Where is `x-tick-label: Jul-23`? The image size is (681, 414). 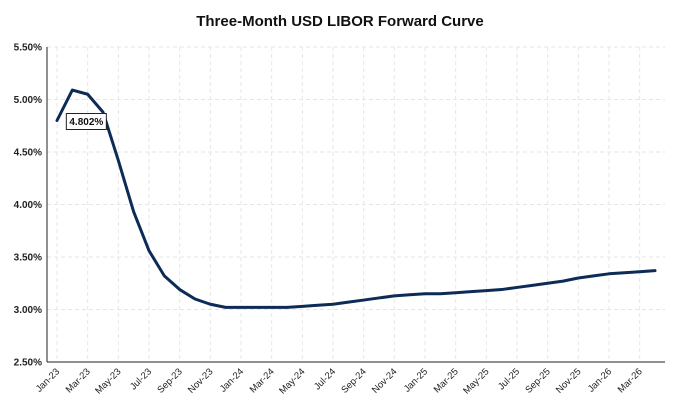 x-tick-label: Jul-23 is located at coordinates (141, 379).